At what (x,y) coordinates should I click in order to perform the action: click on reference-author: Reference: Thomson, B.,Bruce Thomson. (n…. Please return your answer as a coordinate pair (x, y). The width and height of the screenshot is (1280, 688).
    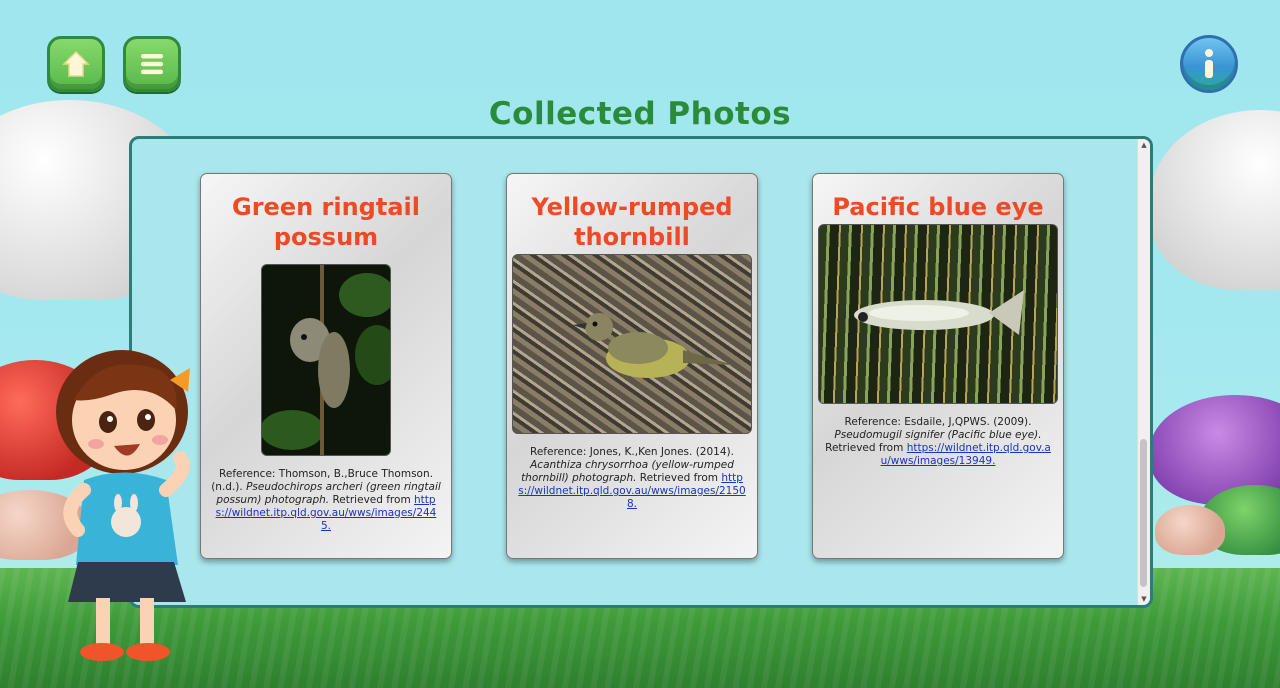
    Looking at the image, I should click on (322, 480).